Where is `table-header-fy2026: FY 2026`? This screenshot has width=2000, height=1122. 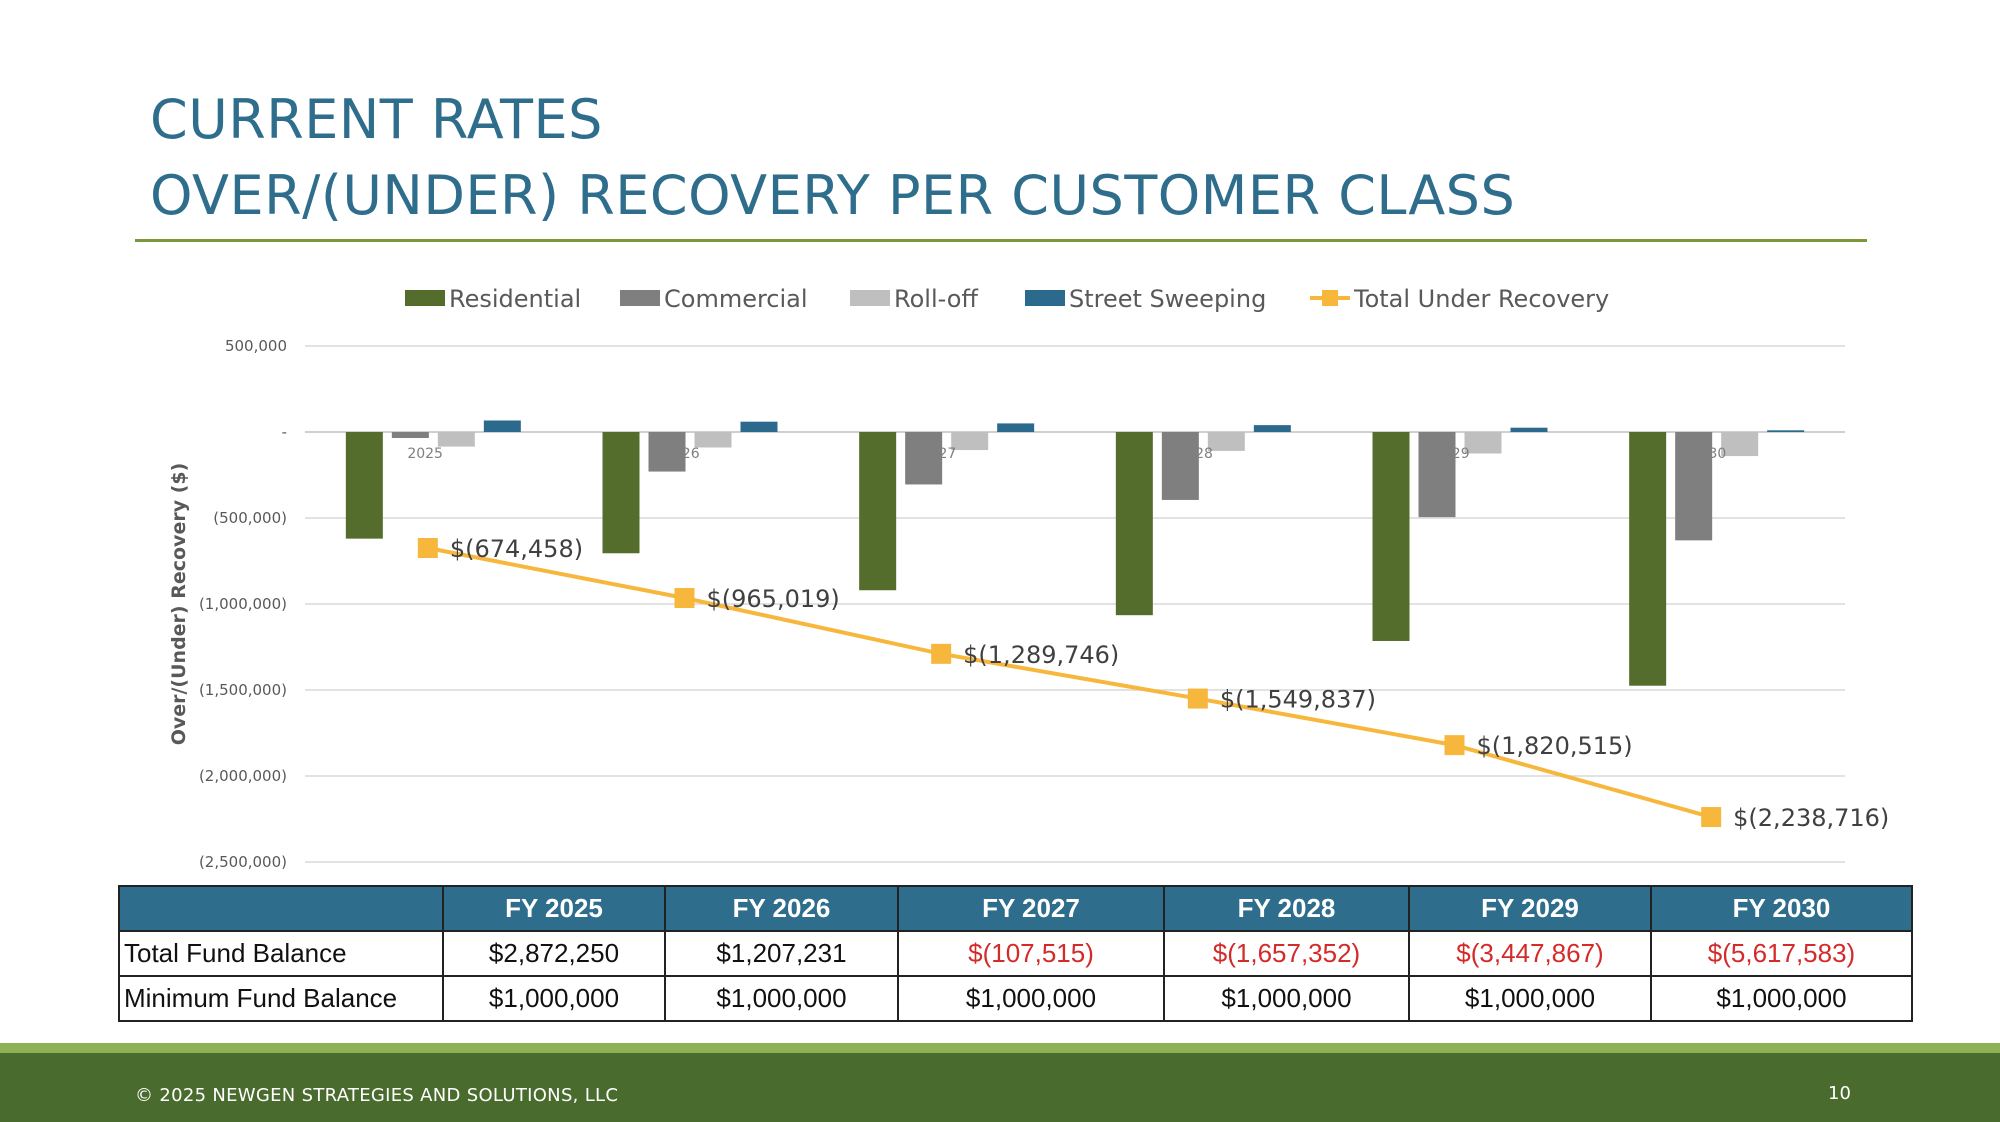 table-header-fy2026: FY 2026 is located at coordinates (781, 908).